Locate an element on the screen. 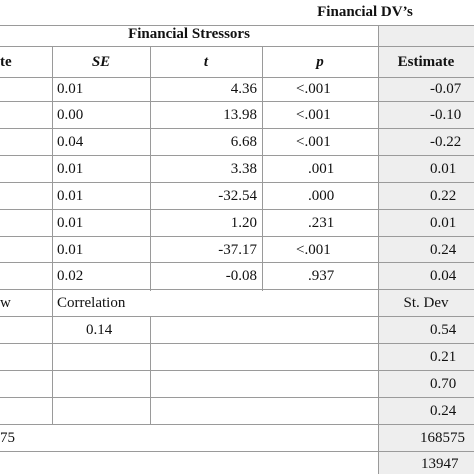 This screenshot has height=474, width=474. footer-right: 168575 is located at coordinates (442, 438).